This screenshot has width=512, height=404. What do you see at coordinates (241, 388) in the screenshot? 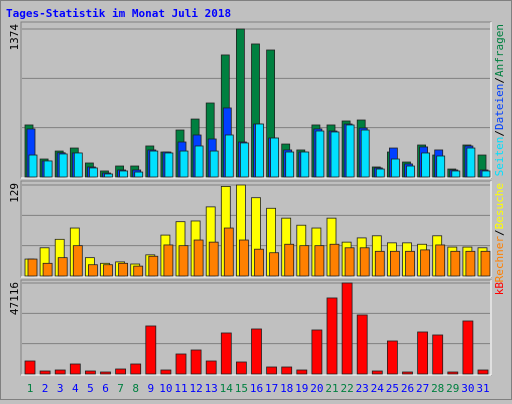
I see `x-tick-label: 15` at bounding box center [241, 388].